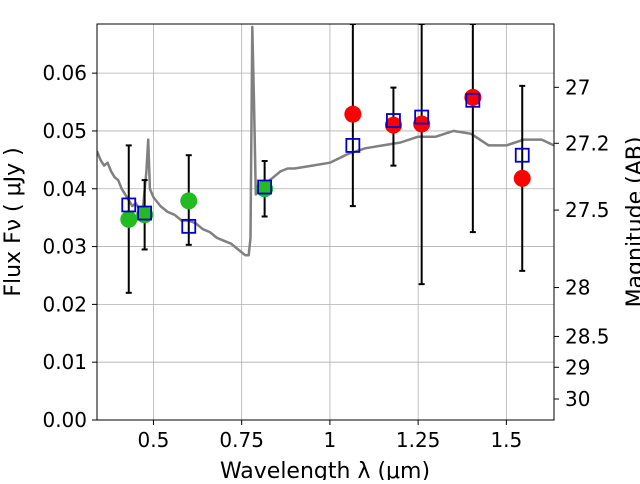 The image size is (640, 484). I want to click on x-tick-label: 1, so click(330, 440).